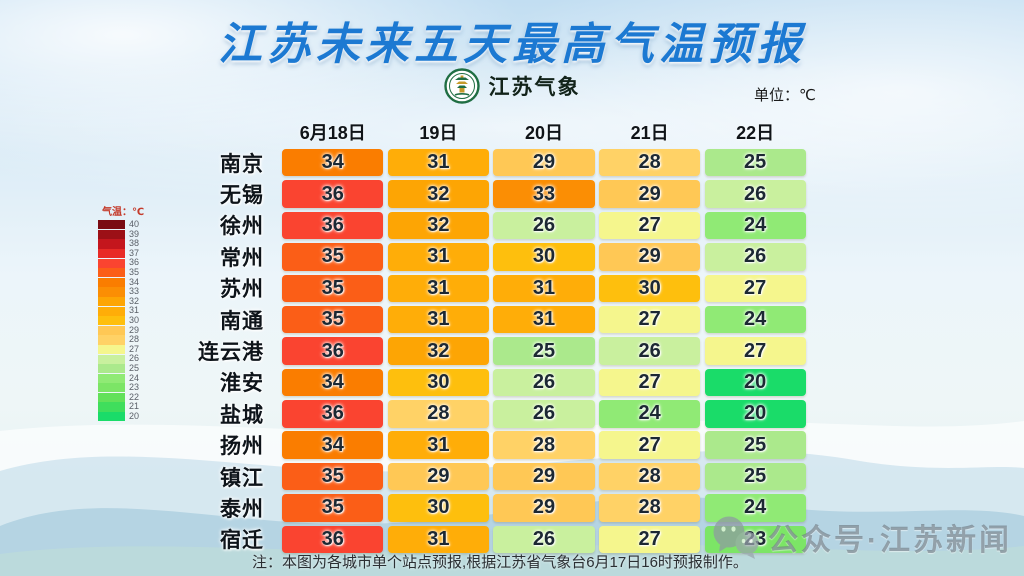 The height and width of the screenshot is (576, 1024). I want to click on legend-entry: 30, so click(121, 320).